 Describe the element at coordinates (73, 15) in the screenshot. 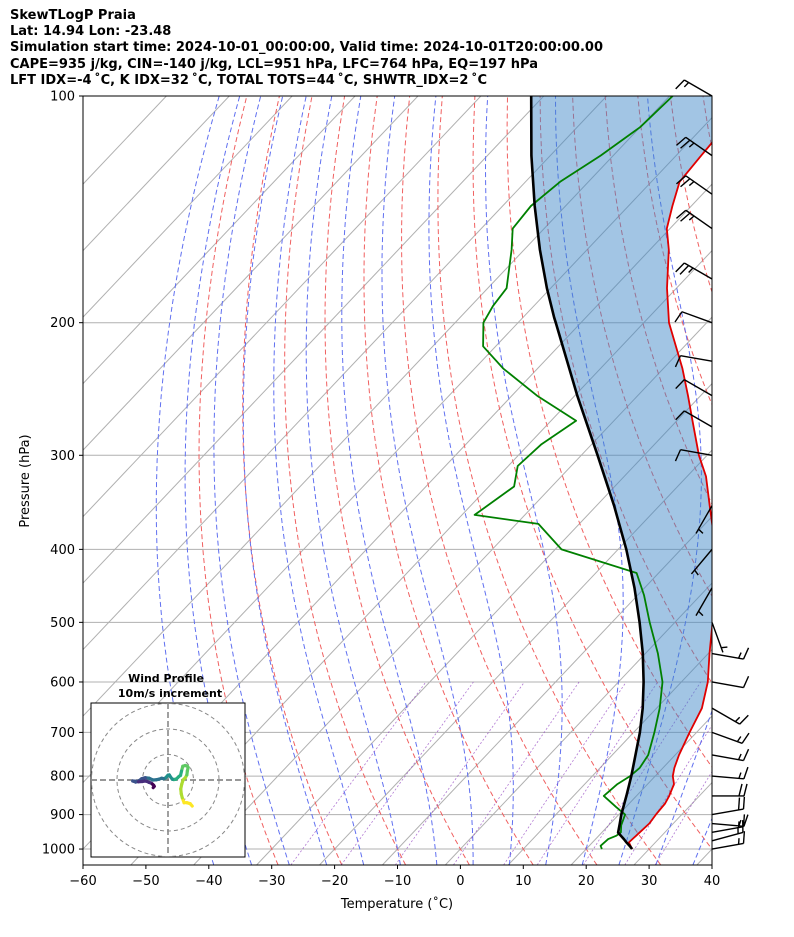

I see `title-line-station: SkewTLogP Praia` at that location.